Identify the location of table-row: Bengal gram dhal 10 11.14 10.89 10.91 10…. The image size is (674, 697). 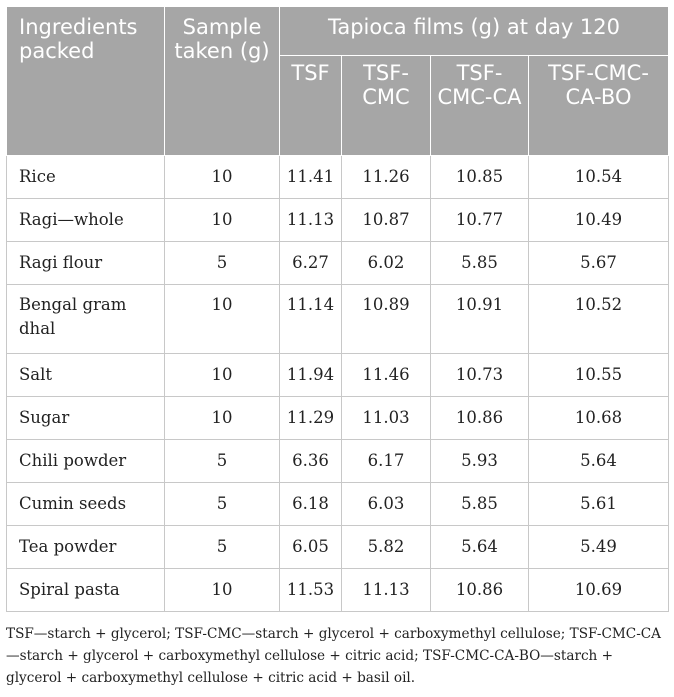
(338, 319).